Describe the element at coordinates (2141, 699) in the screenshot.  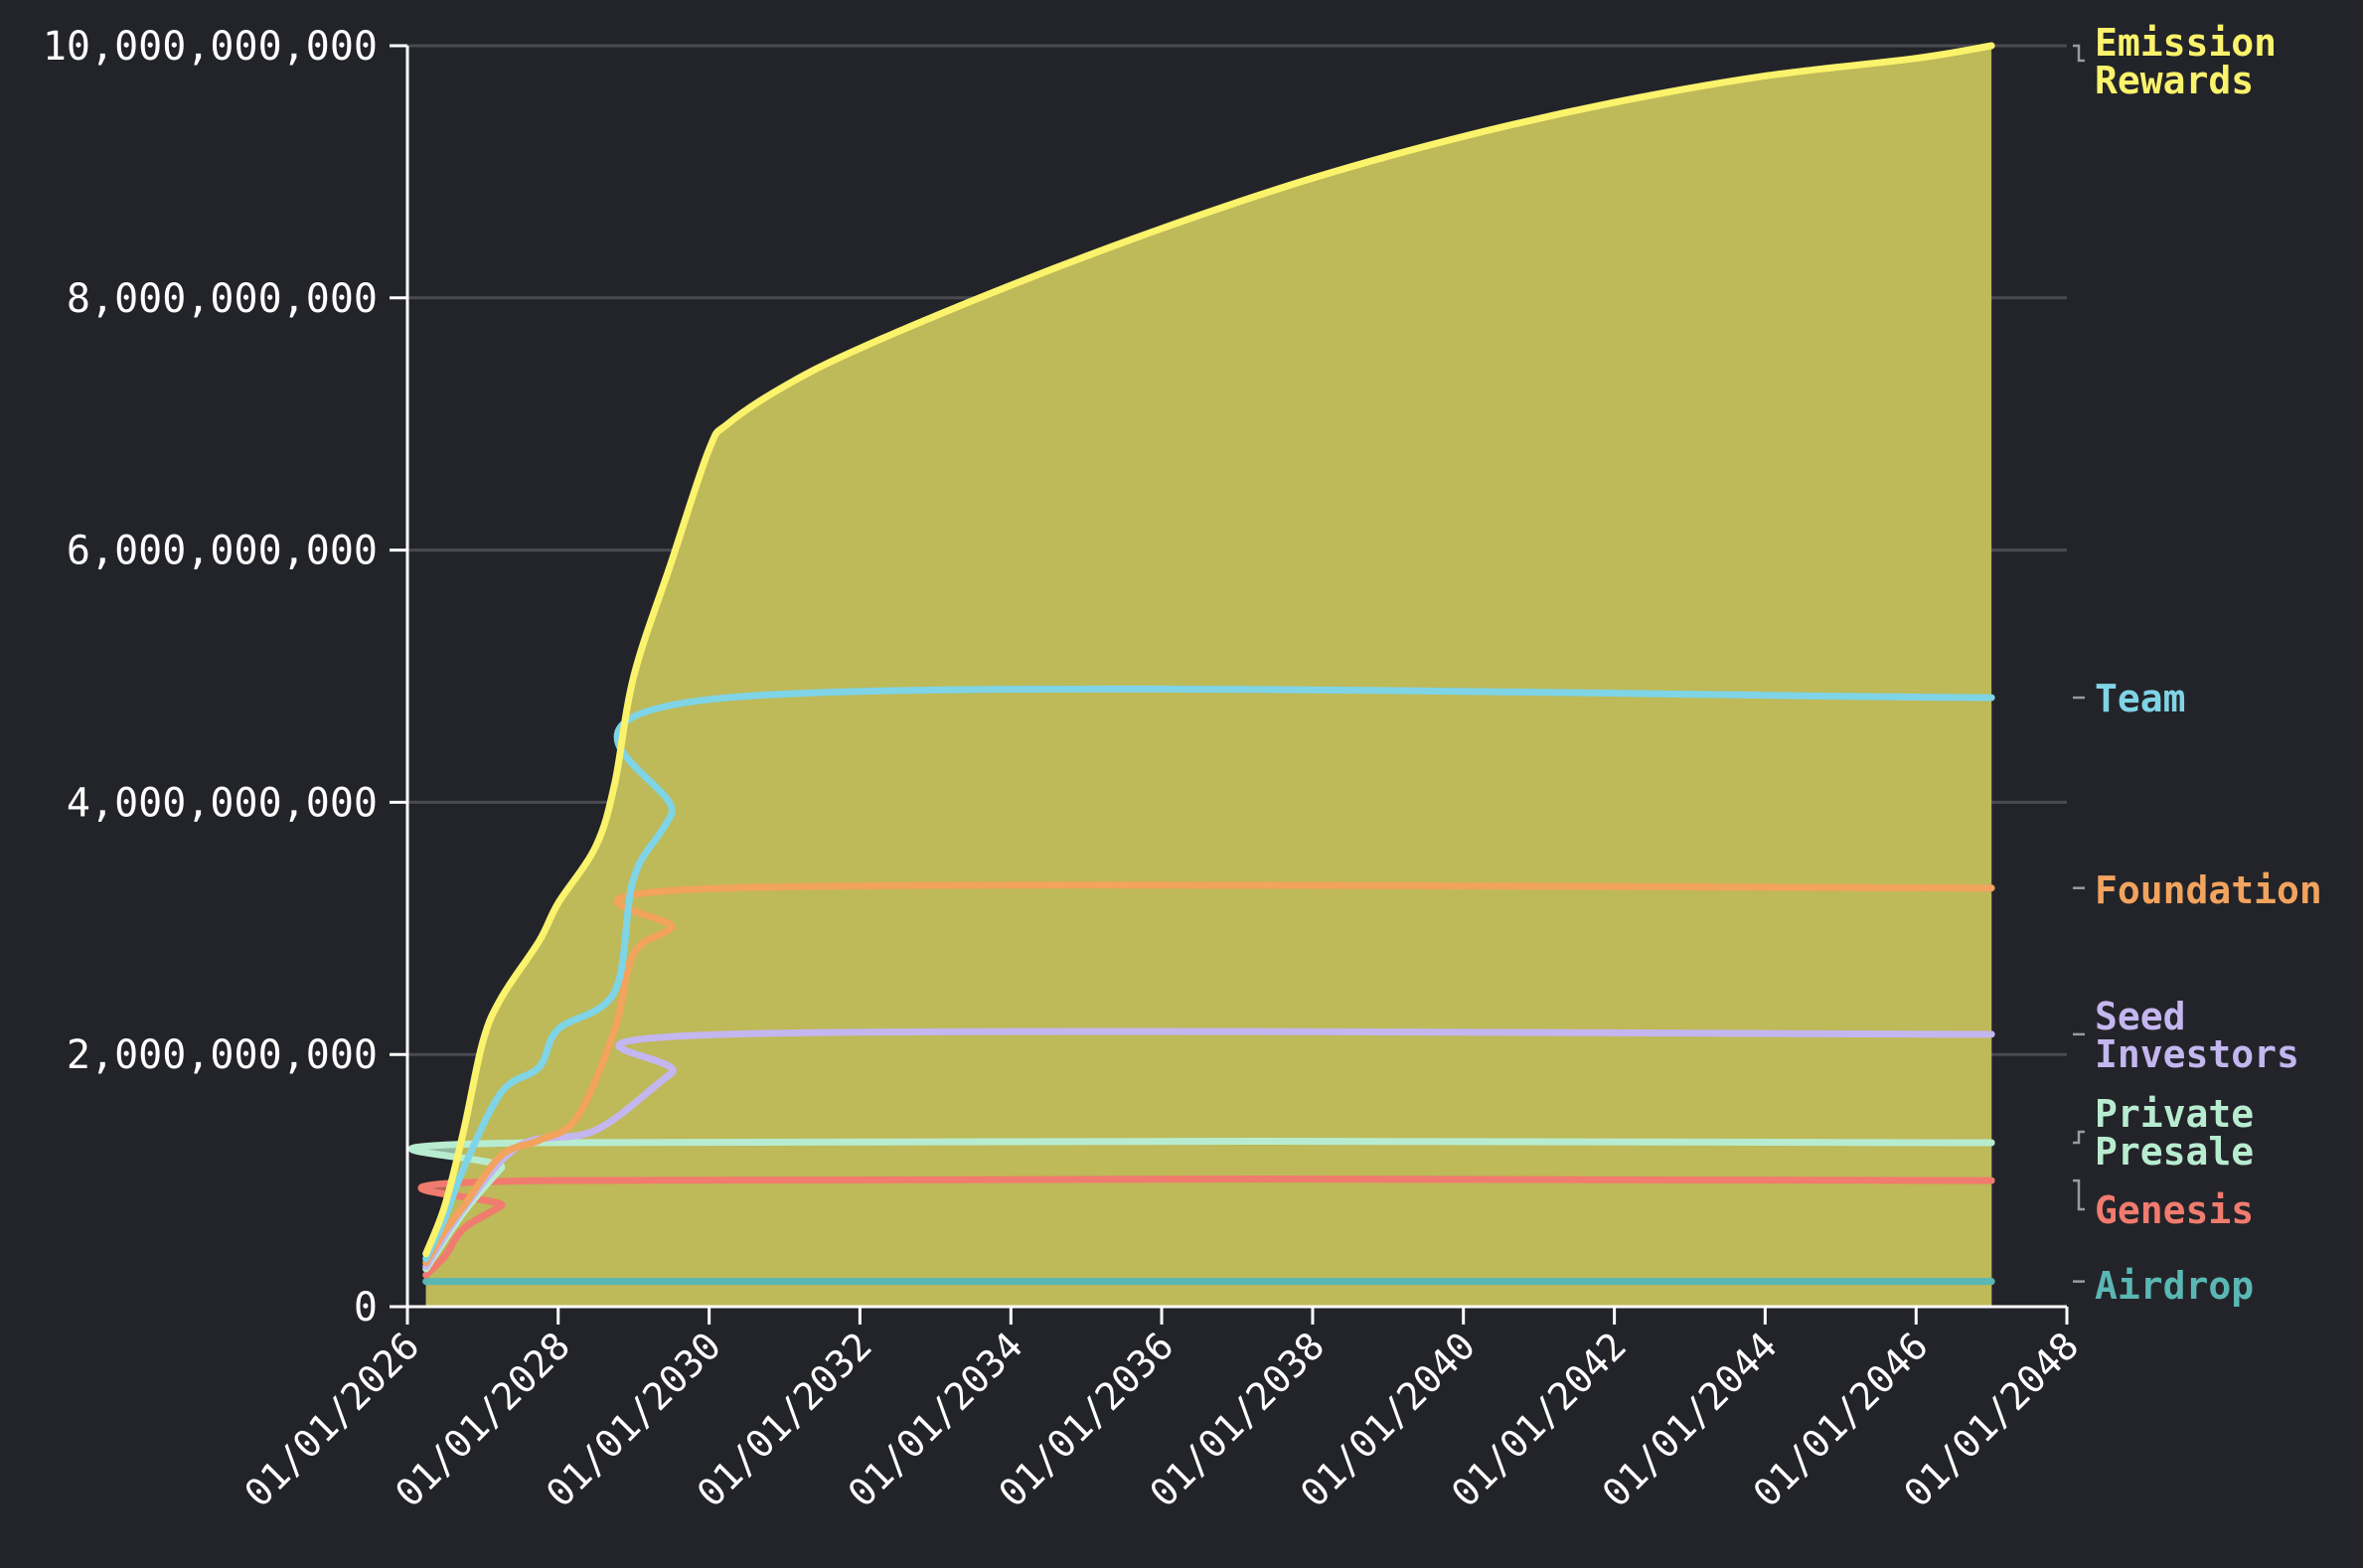
I see `series-label-team: Team` at that location.